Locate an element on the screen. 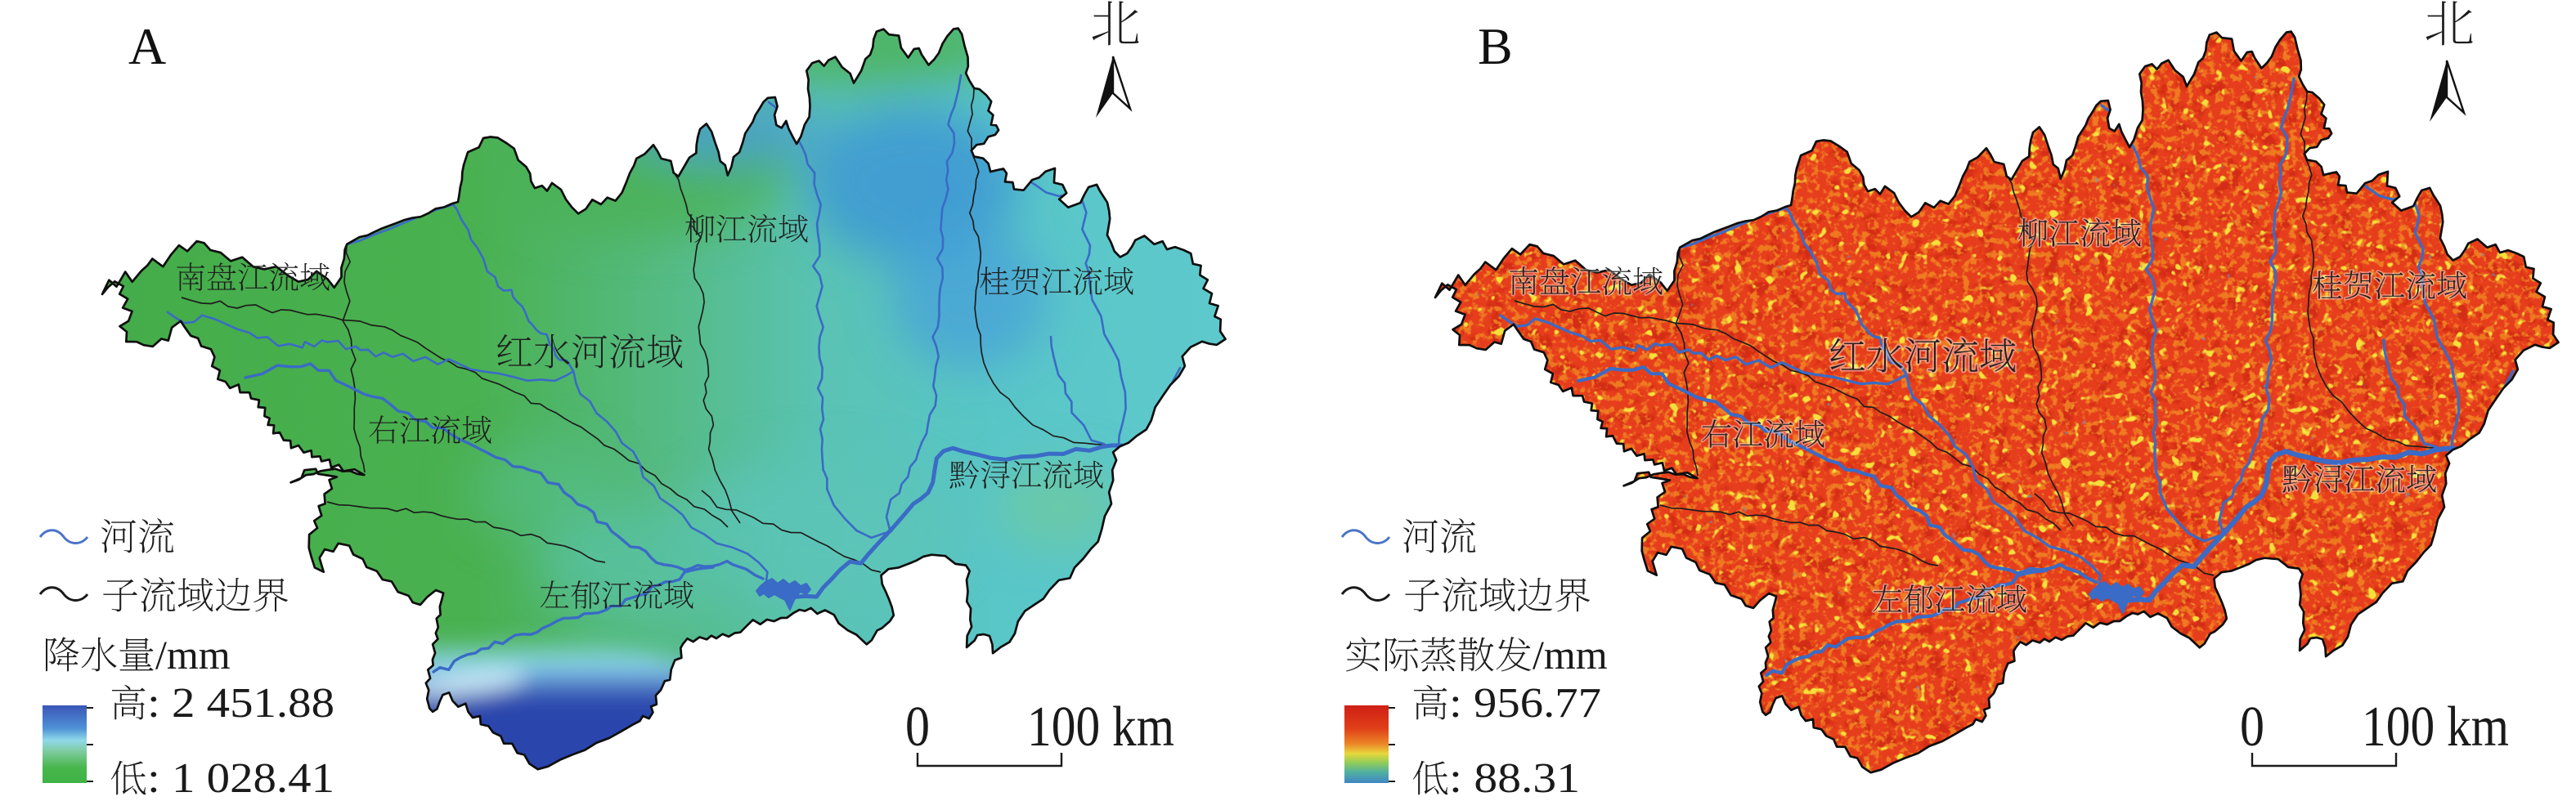 The width and height of the screenshot is (2576, 810). svg-text:: 956.77: : 956.77 is located at coordinates (1525, 703).